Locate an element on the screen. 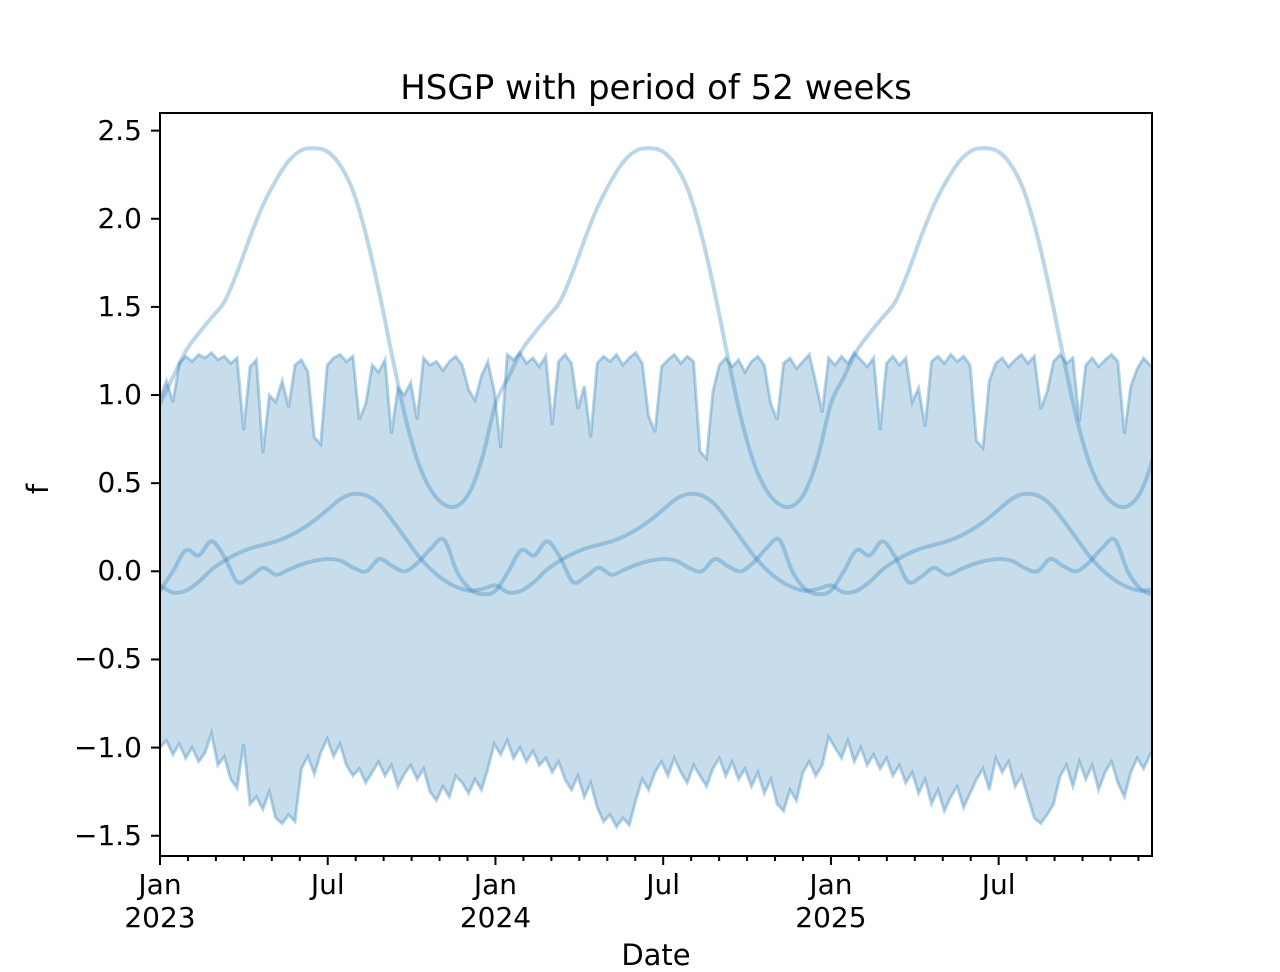 The width and height of the screenshot is (1280, 972). y-tick-label: 1.0 is located at coordinates (119, 395).